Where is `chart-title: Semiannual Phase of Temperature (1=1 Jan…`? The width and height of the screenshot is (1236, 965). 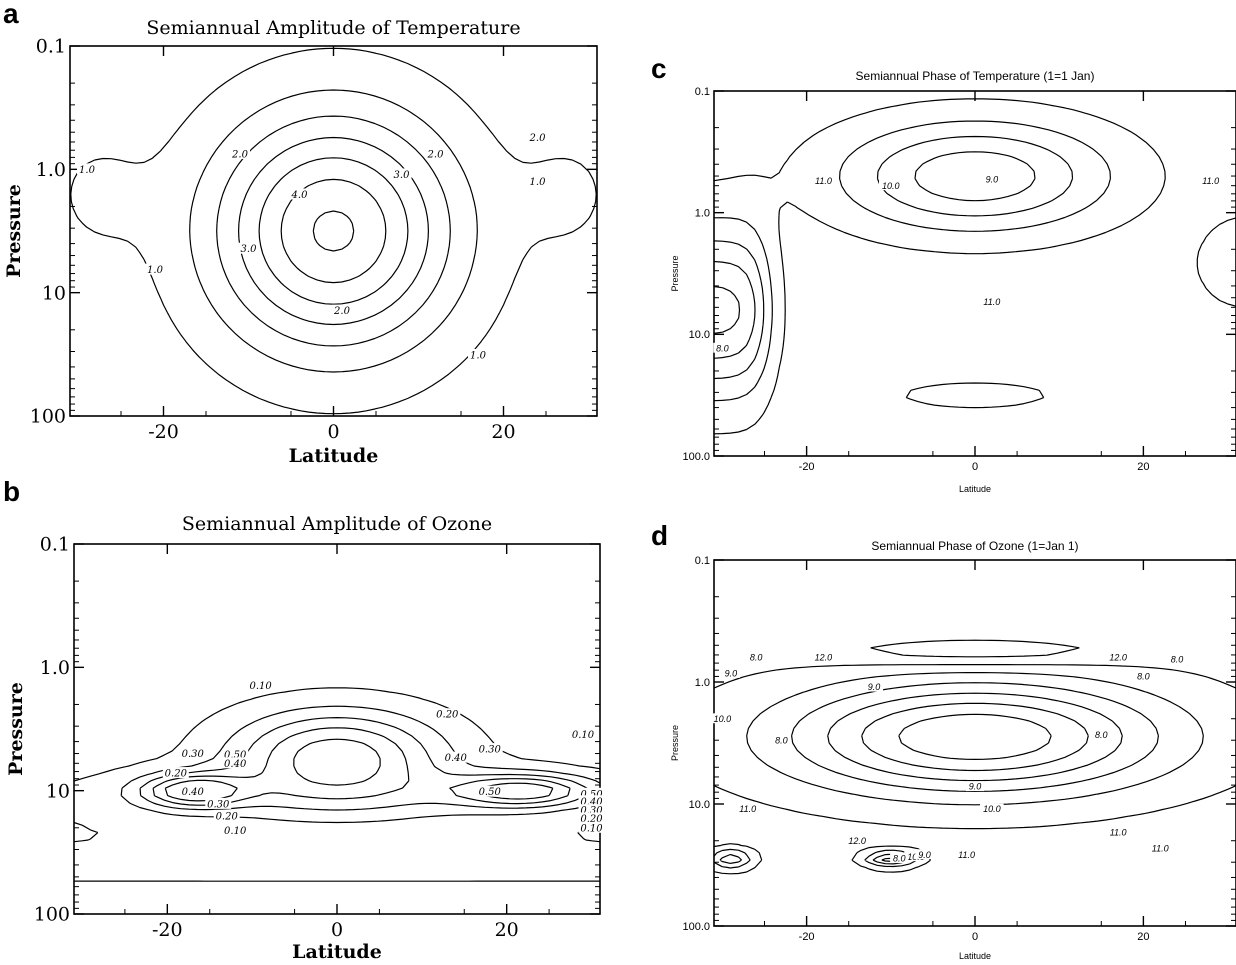
chart-title: Semiannual Phase of Temperature (1=1 Jan… is located at coordinates (975, 76).